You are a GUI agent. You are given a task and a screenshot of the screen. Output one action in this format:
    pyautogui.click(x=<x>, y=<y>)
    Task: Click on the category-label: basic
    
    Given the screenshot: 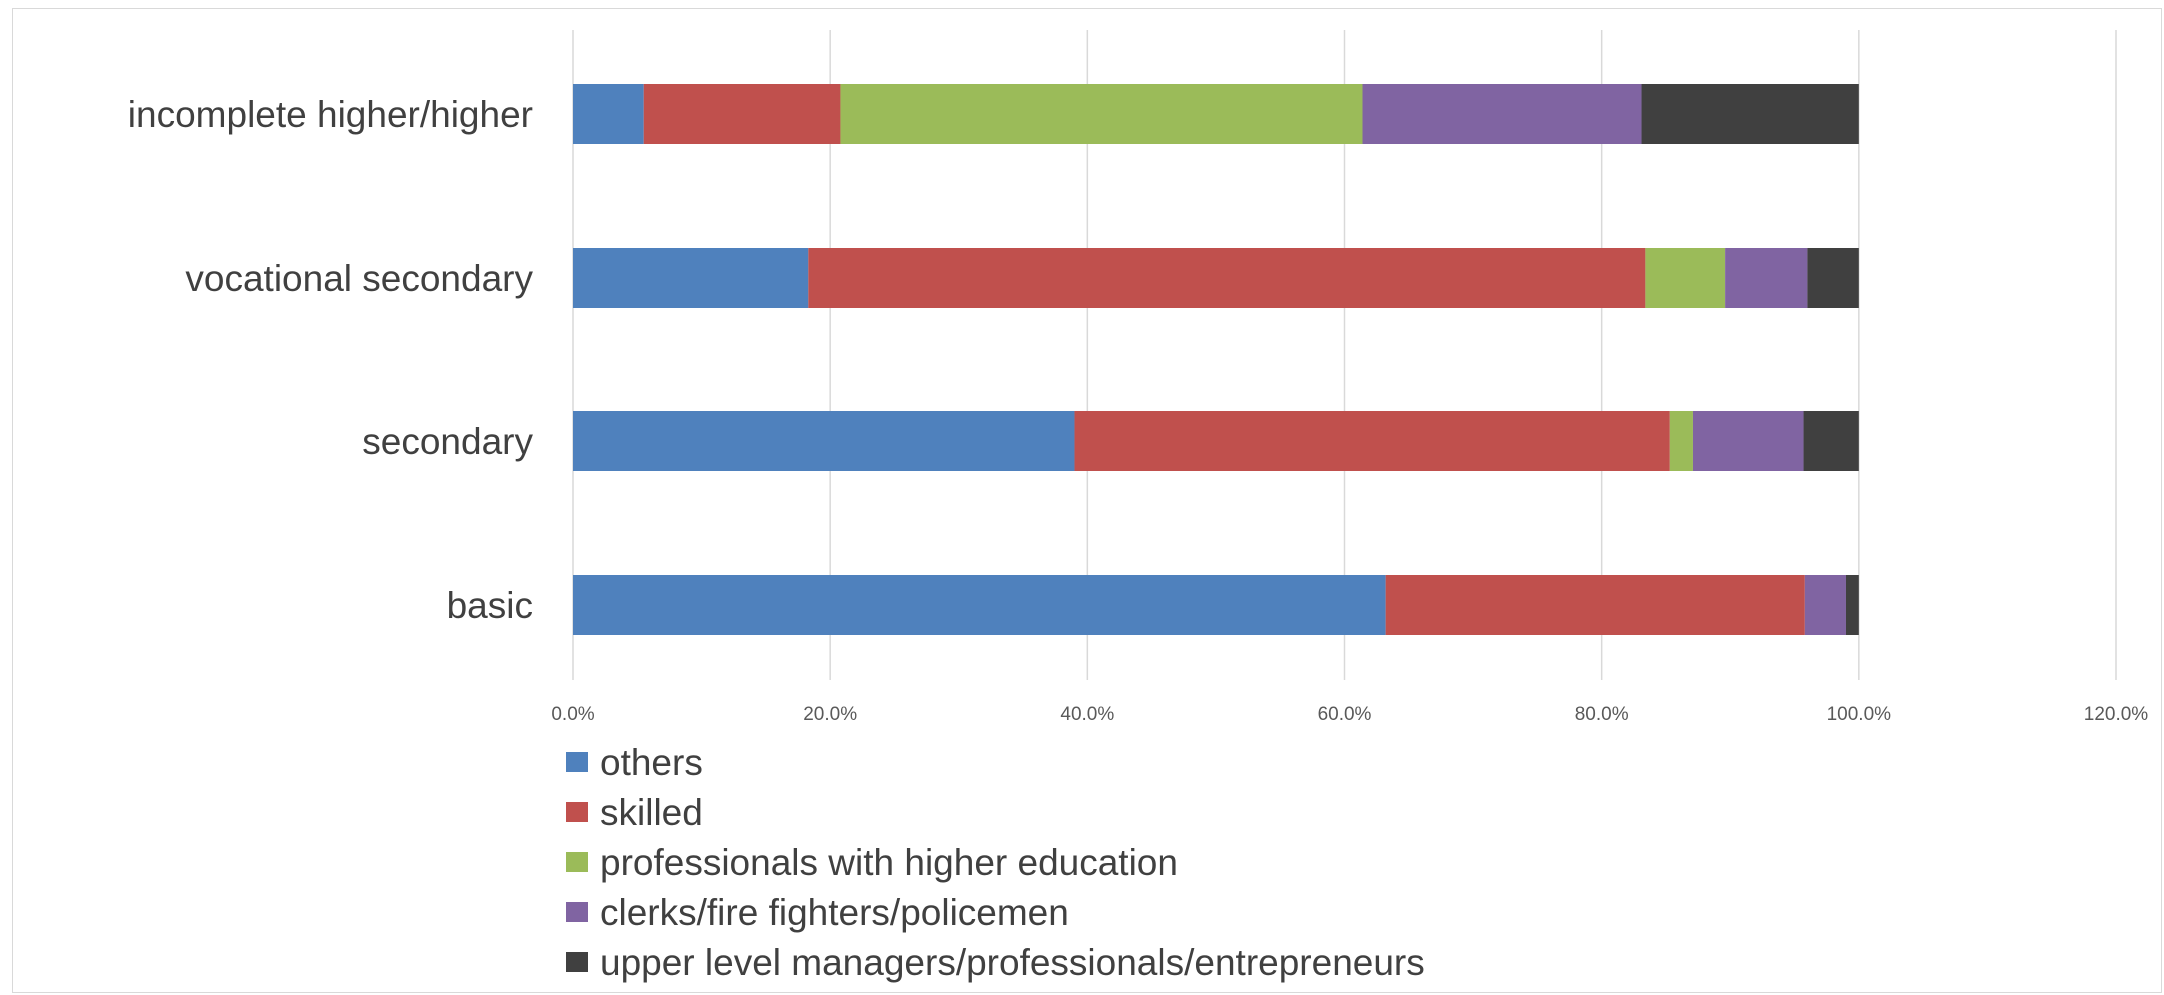 What is the action you would take?
    pyautogui.click(x=490, y=605)
    